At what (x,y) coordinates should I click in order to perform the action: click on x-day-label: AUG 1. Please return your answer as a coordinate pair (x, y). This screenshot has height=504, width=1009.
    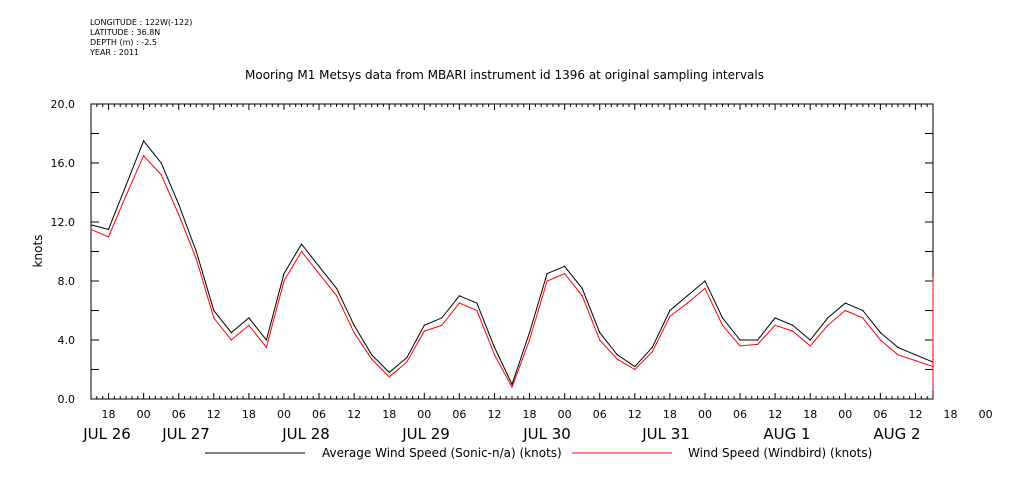
    Looking at the image, I should click on (786, 434).